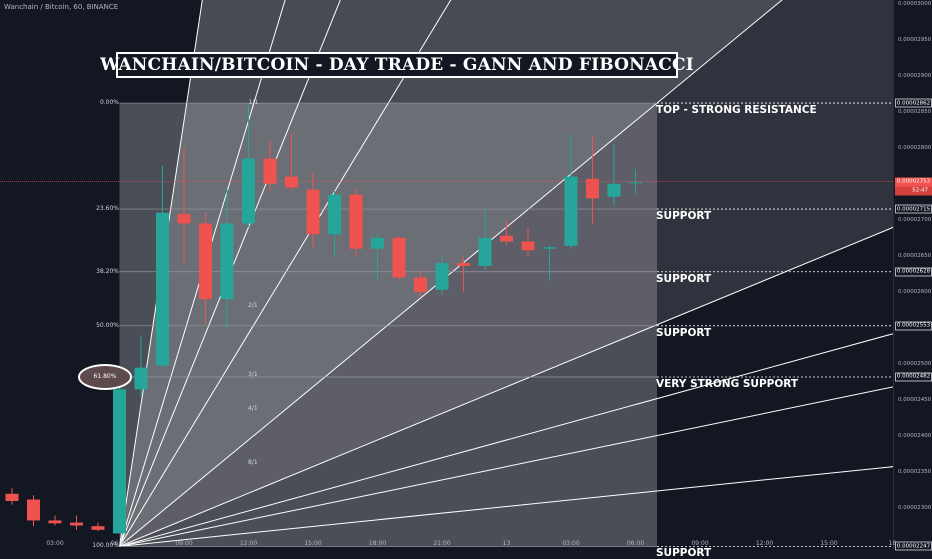  What do you see at coordinates (913, 271) in the screenshot?
I see `fib-price-box: 0.00002628` at bounding box center [913, 271].